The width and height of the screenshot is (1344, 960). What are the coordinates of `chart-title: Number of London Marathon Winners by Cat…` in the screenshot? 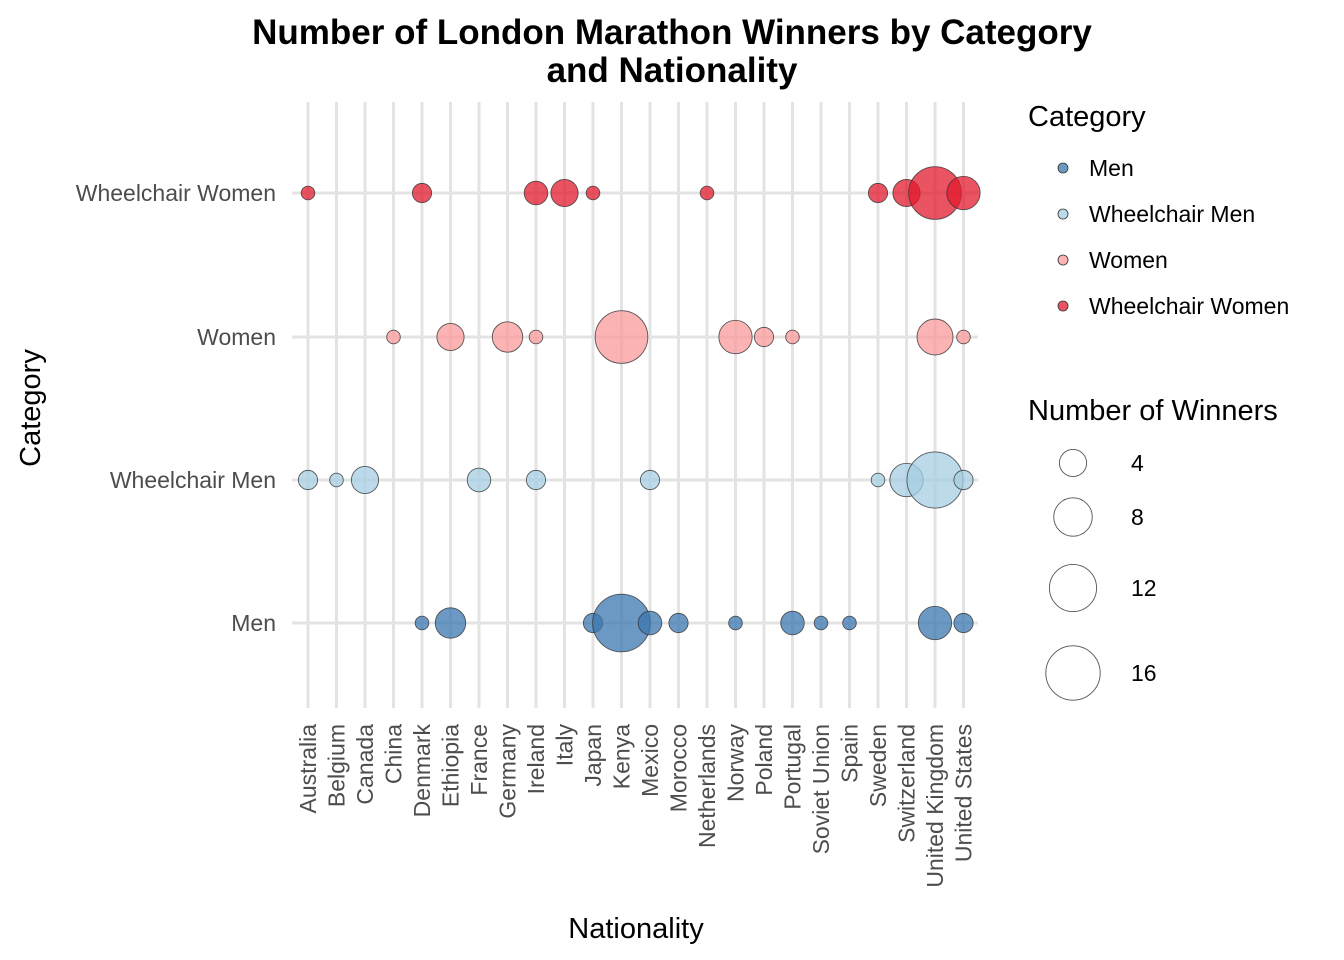 It's located at (672, 32).